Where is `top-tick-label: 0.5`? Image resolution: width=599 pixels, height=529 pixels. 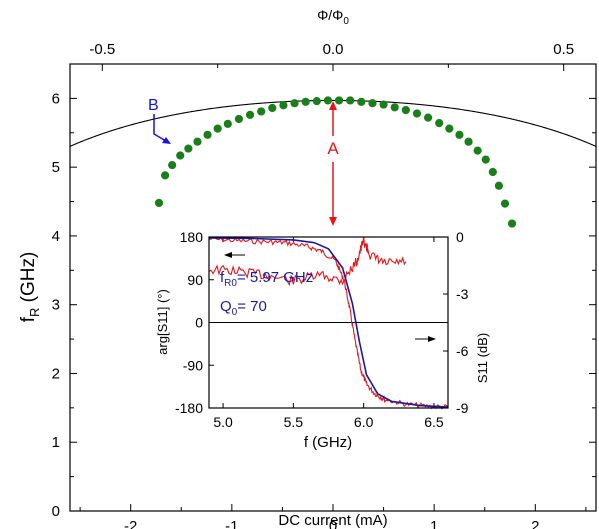 top-tick-label: 0.5 is located at coordinates (563, 49).